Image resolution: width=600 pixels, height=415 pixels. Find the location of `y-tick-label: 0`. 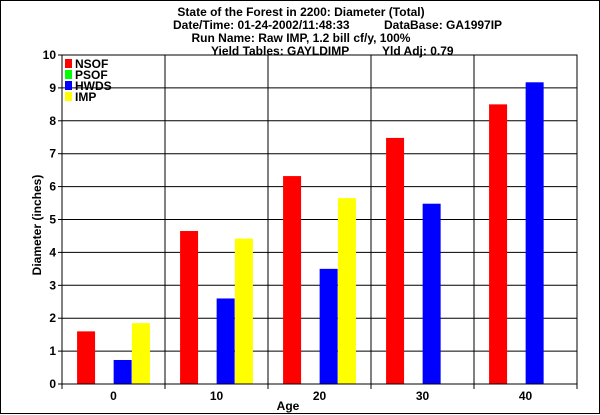

y-tick-label: 0 is located at coordinates (52, 384).